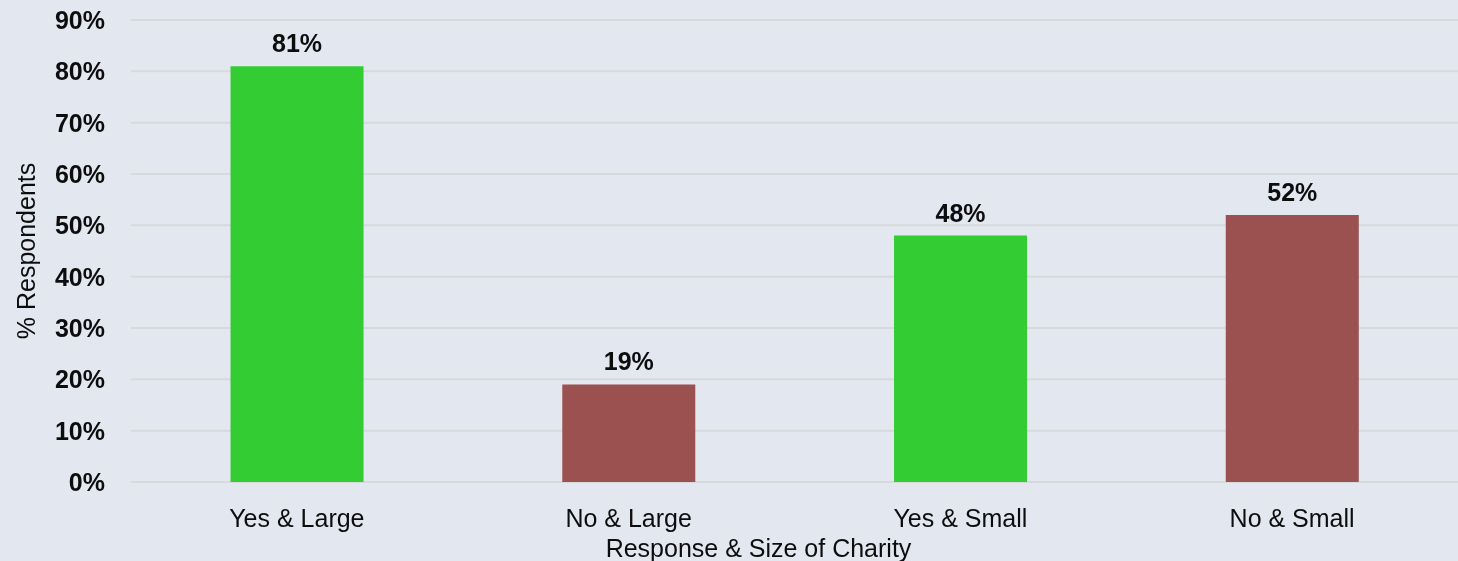 The width and height of the screenshot is (1458, 561). What do you see at coordinates (79, 122) in the screenshot?
I see `y-tick-label: 70%` at bounding box center [79, 122].